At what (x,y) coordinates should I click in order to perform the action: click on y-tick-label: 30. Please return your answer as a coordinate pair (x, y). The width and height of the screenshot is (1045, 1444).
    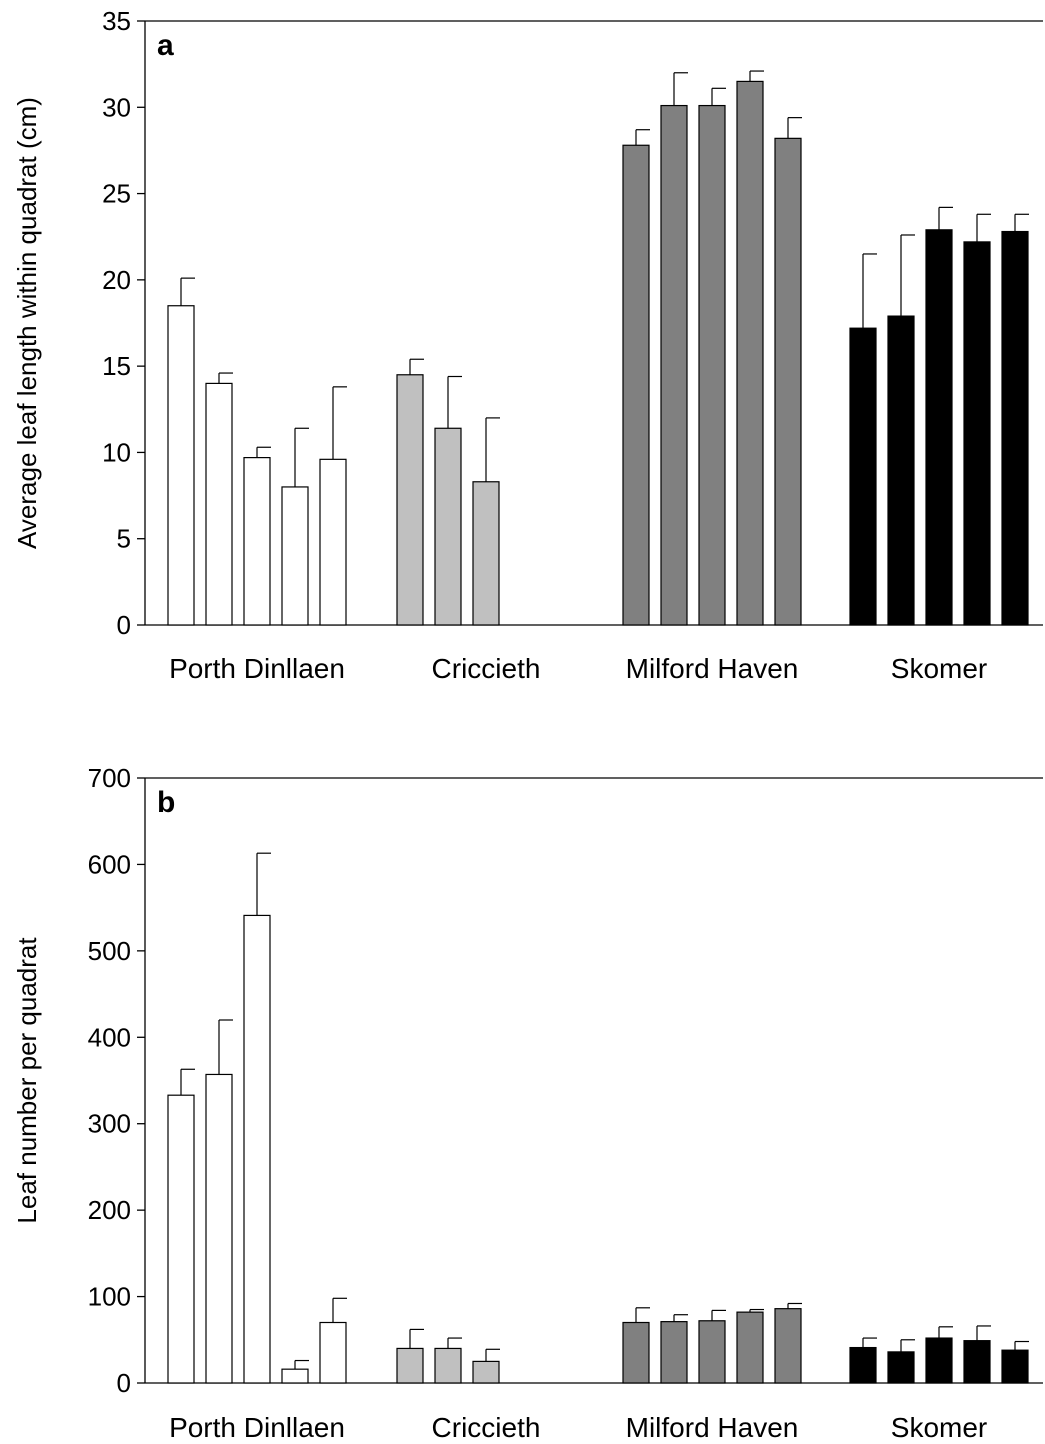
    Looking at the image, I should click on (116, 107).